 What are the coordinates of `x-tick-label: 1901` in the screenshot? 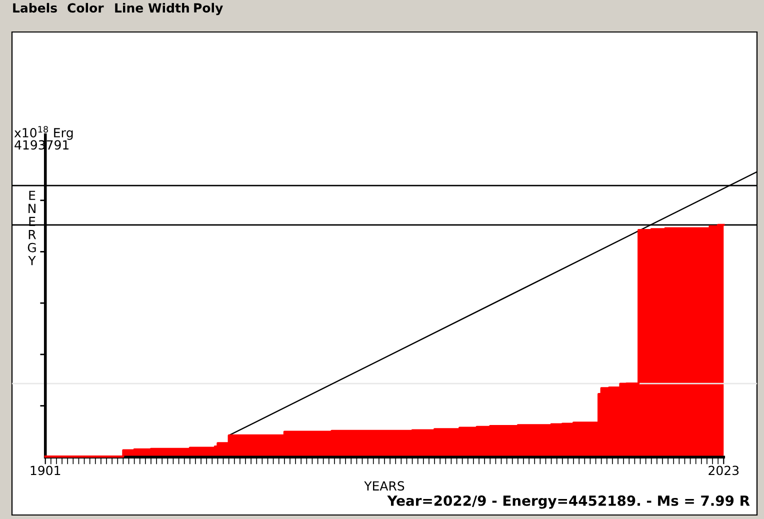 It's located at (45, 471).